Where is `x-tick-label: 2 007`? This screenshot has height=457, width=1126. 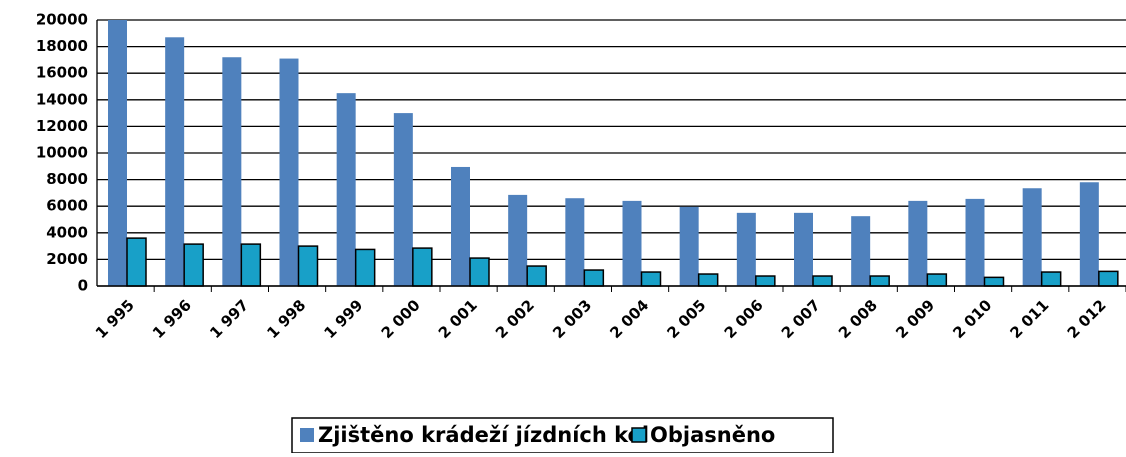 x-tick-label: 2 007 is located at coordinates (801, 319).